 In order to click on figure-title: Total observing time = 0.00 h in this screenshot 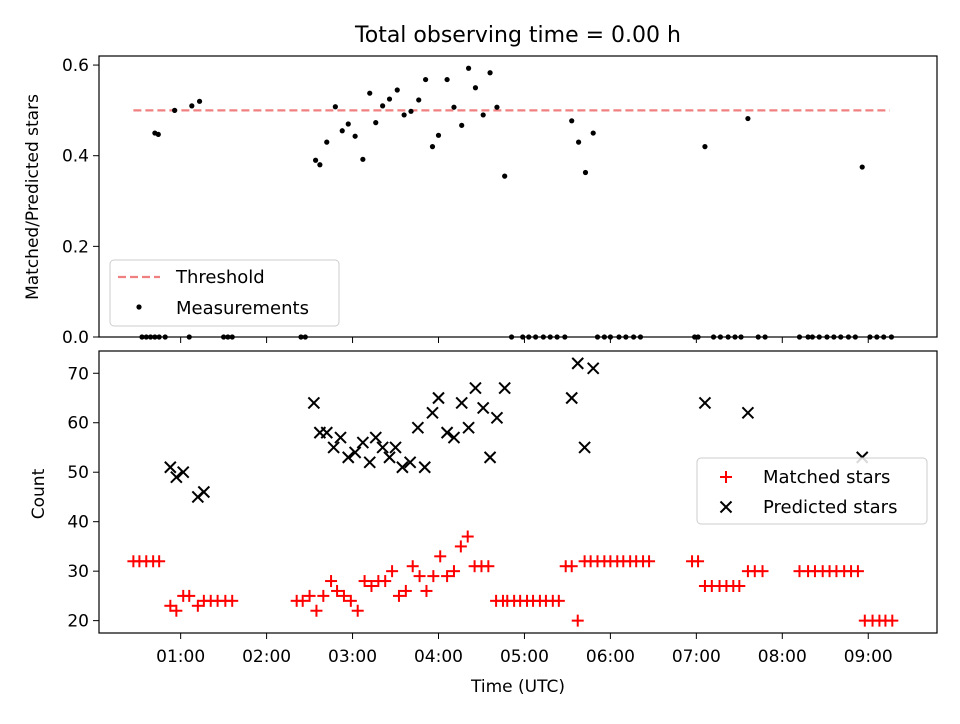, I will do `click(517, 35)`.